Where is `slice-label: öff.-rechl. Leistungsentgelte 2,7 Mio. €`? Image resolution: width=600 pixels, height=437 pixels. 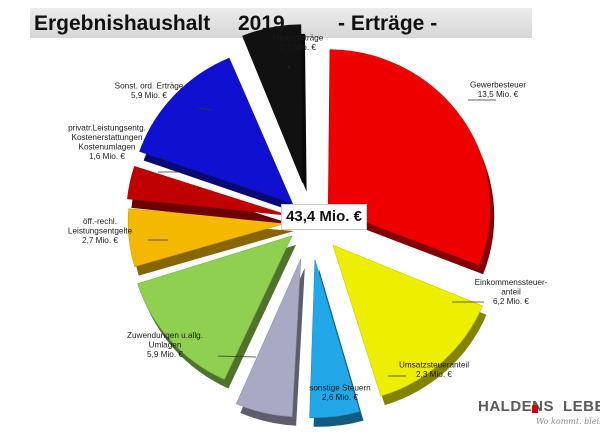 slice-label: öff.-rechl. Leistungsentgelte 2,7 Mio. € is located at coordinates (100, 231).